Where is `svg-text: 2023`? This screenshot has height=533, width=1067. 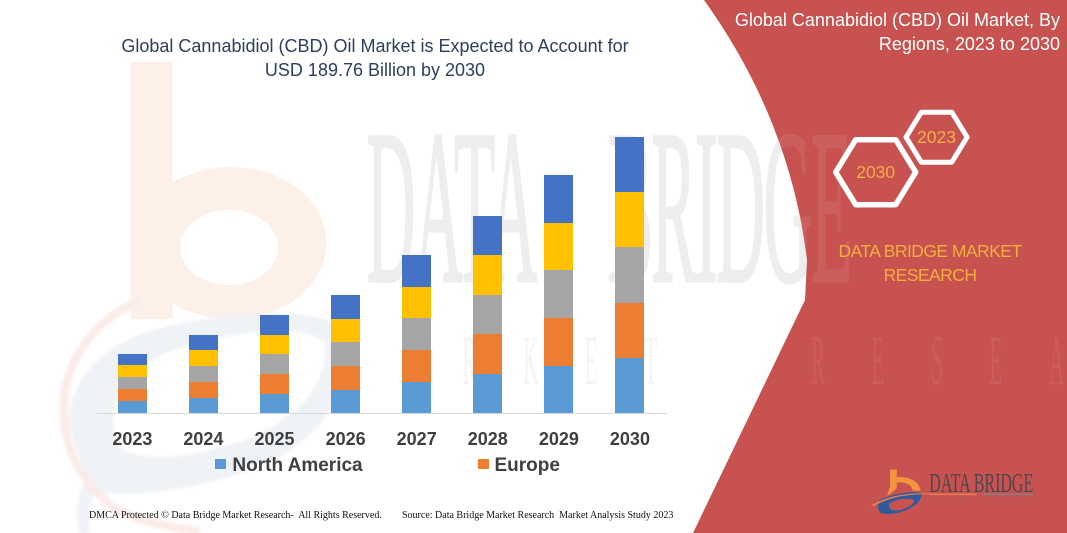 svg-text: 2023 is located at coordinates (936, 137).